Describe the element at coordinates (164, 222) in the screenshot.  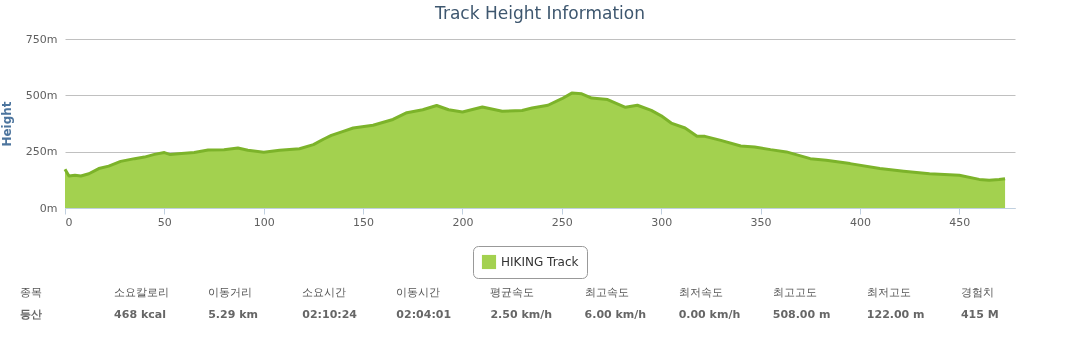
I see `x-tick-label: 50` at that location.